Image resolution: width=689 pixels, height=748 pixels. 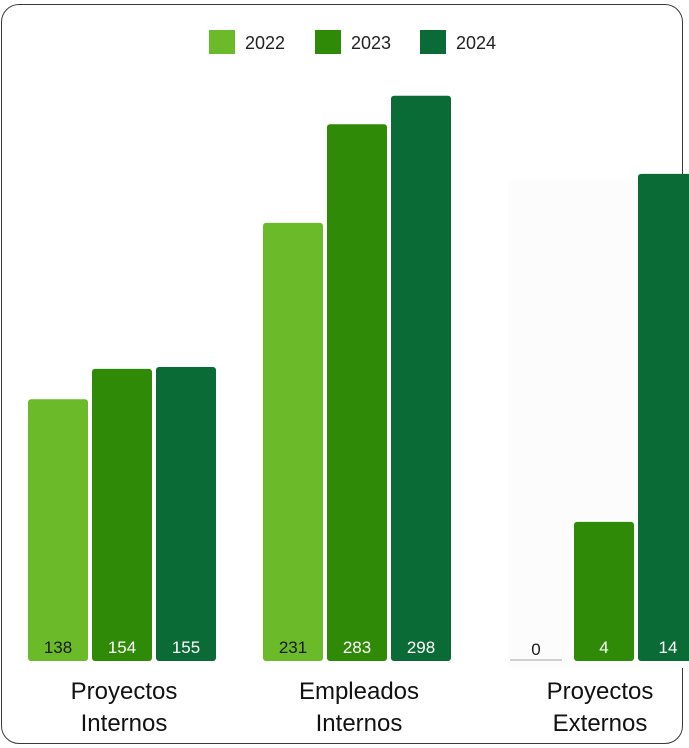 I want to click on data-label-1-2: 298, so click(x=421, y=647).